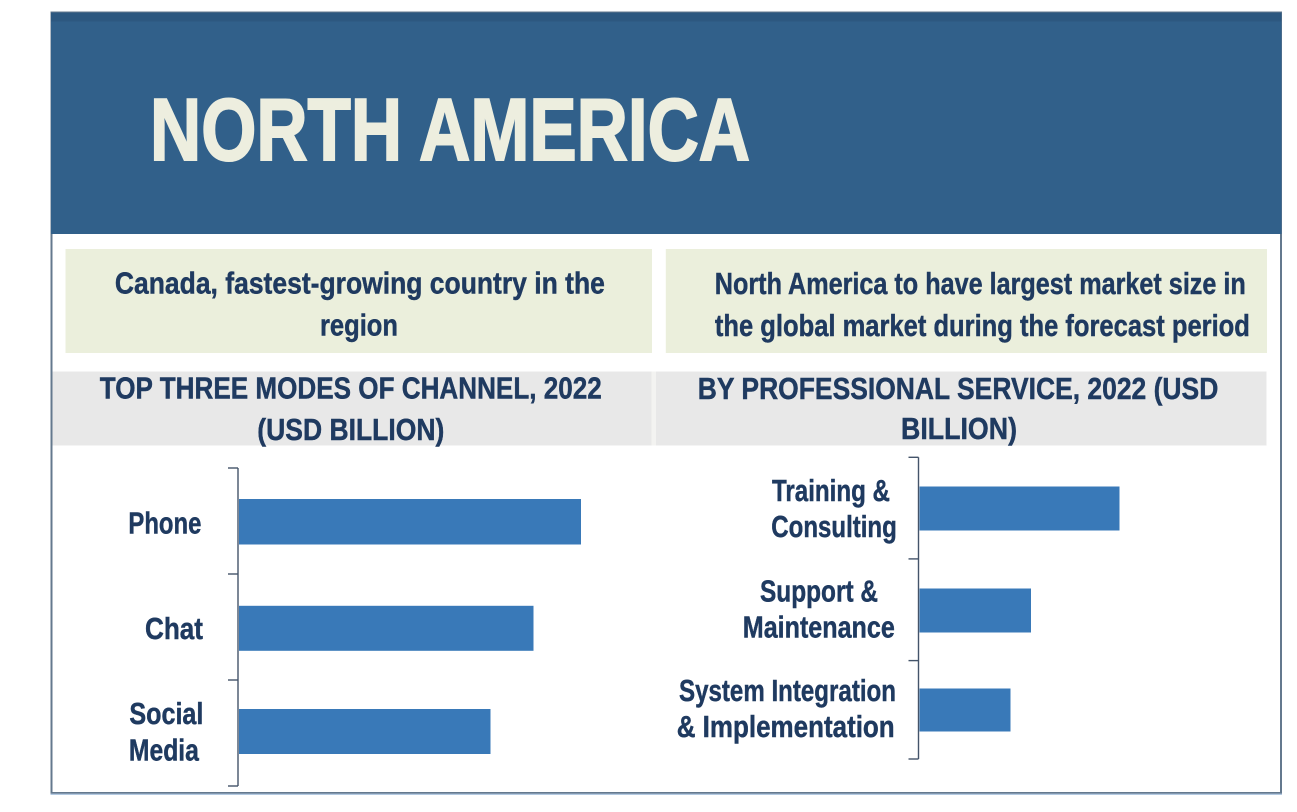 The image size is (1297, 812). What do you see at coordinates (351, 388) in the screenshot?
I see `svg-text:TOP THREE MODES OF CHANNEL, 20: TOP THREE MODES OF CHANNEL, 2022` at bounding box center [351, 388].